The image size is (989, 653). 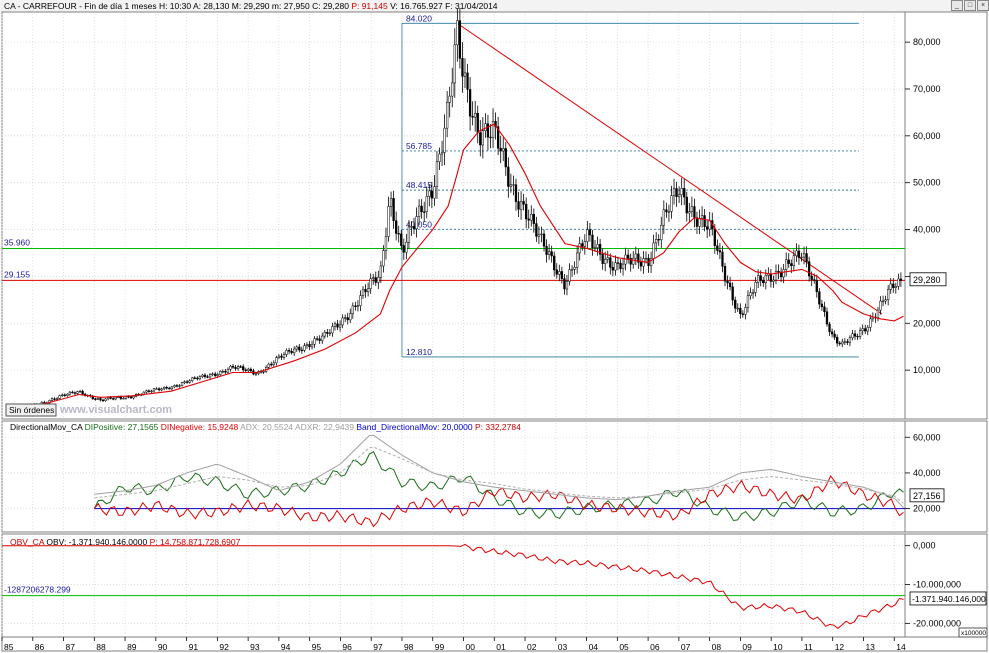 What do you see at coordinates (194, 647) in the screenshot?
I see `time-tick-label: 91` at bounding box center [194, 647].